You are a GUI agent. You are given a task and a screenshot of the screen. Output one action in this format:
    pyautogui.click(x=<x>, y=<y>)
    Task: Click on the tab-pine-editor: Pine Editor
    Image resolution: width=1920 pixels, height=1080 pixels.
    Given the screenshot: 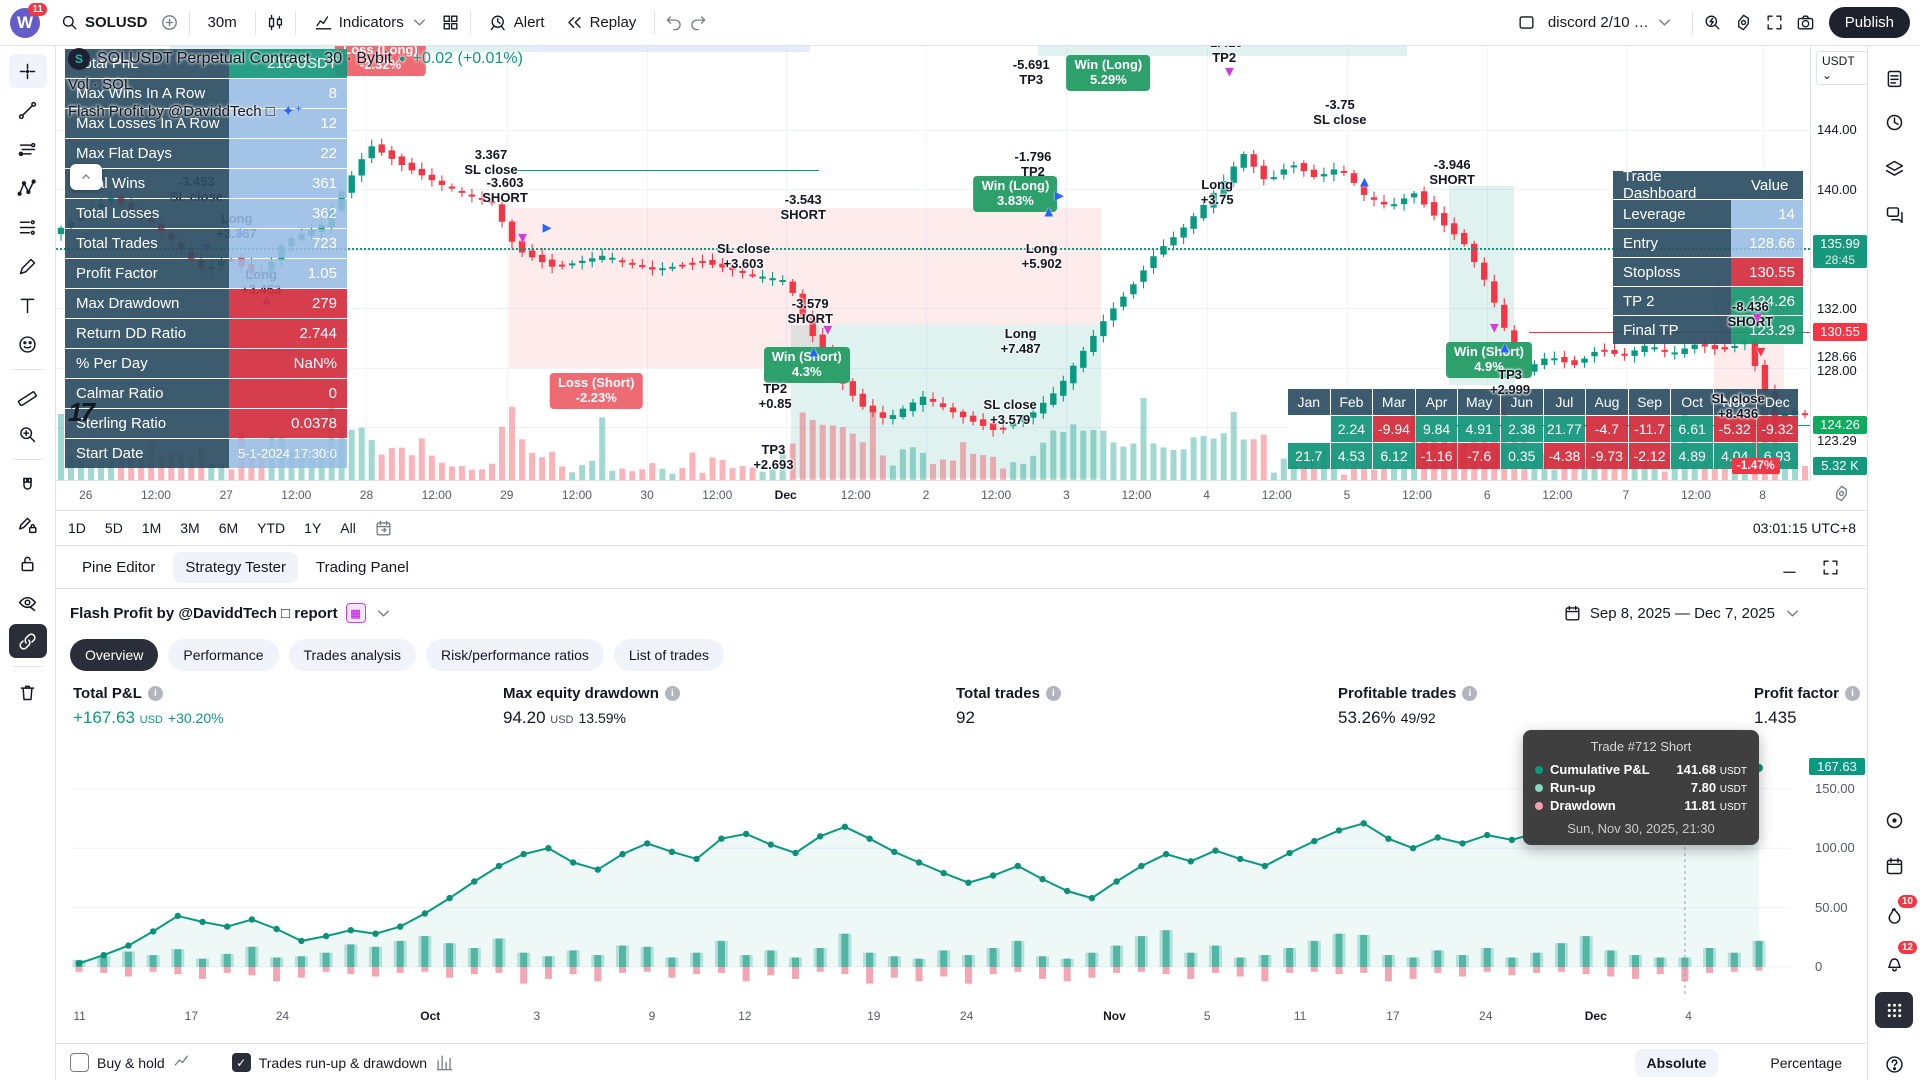 What is the action you would take?
    pyautogui.click(x=119, y=567)
    